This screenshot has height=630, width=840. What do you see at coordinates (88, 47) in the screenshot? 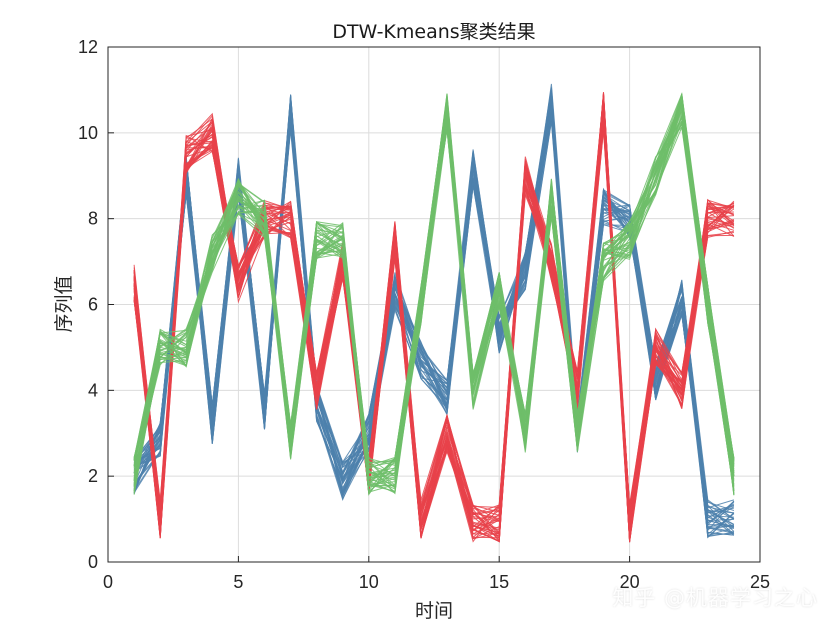
I see `y-tick-label: 12` at bounding box center [88, 47].